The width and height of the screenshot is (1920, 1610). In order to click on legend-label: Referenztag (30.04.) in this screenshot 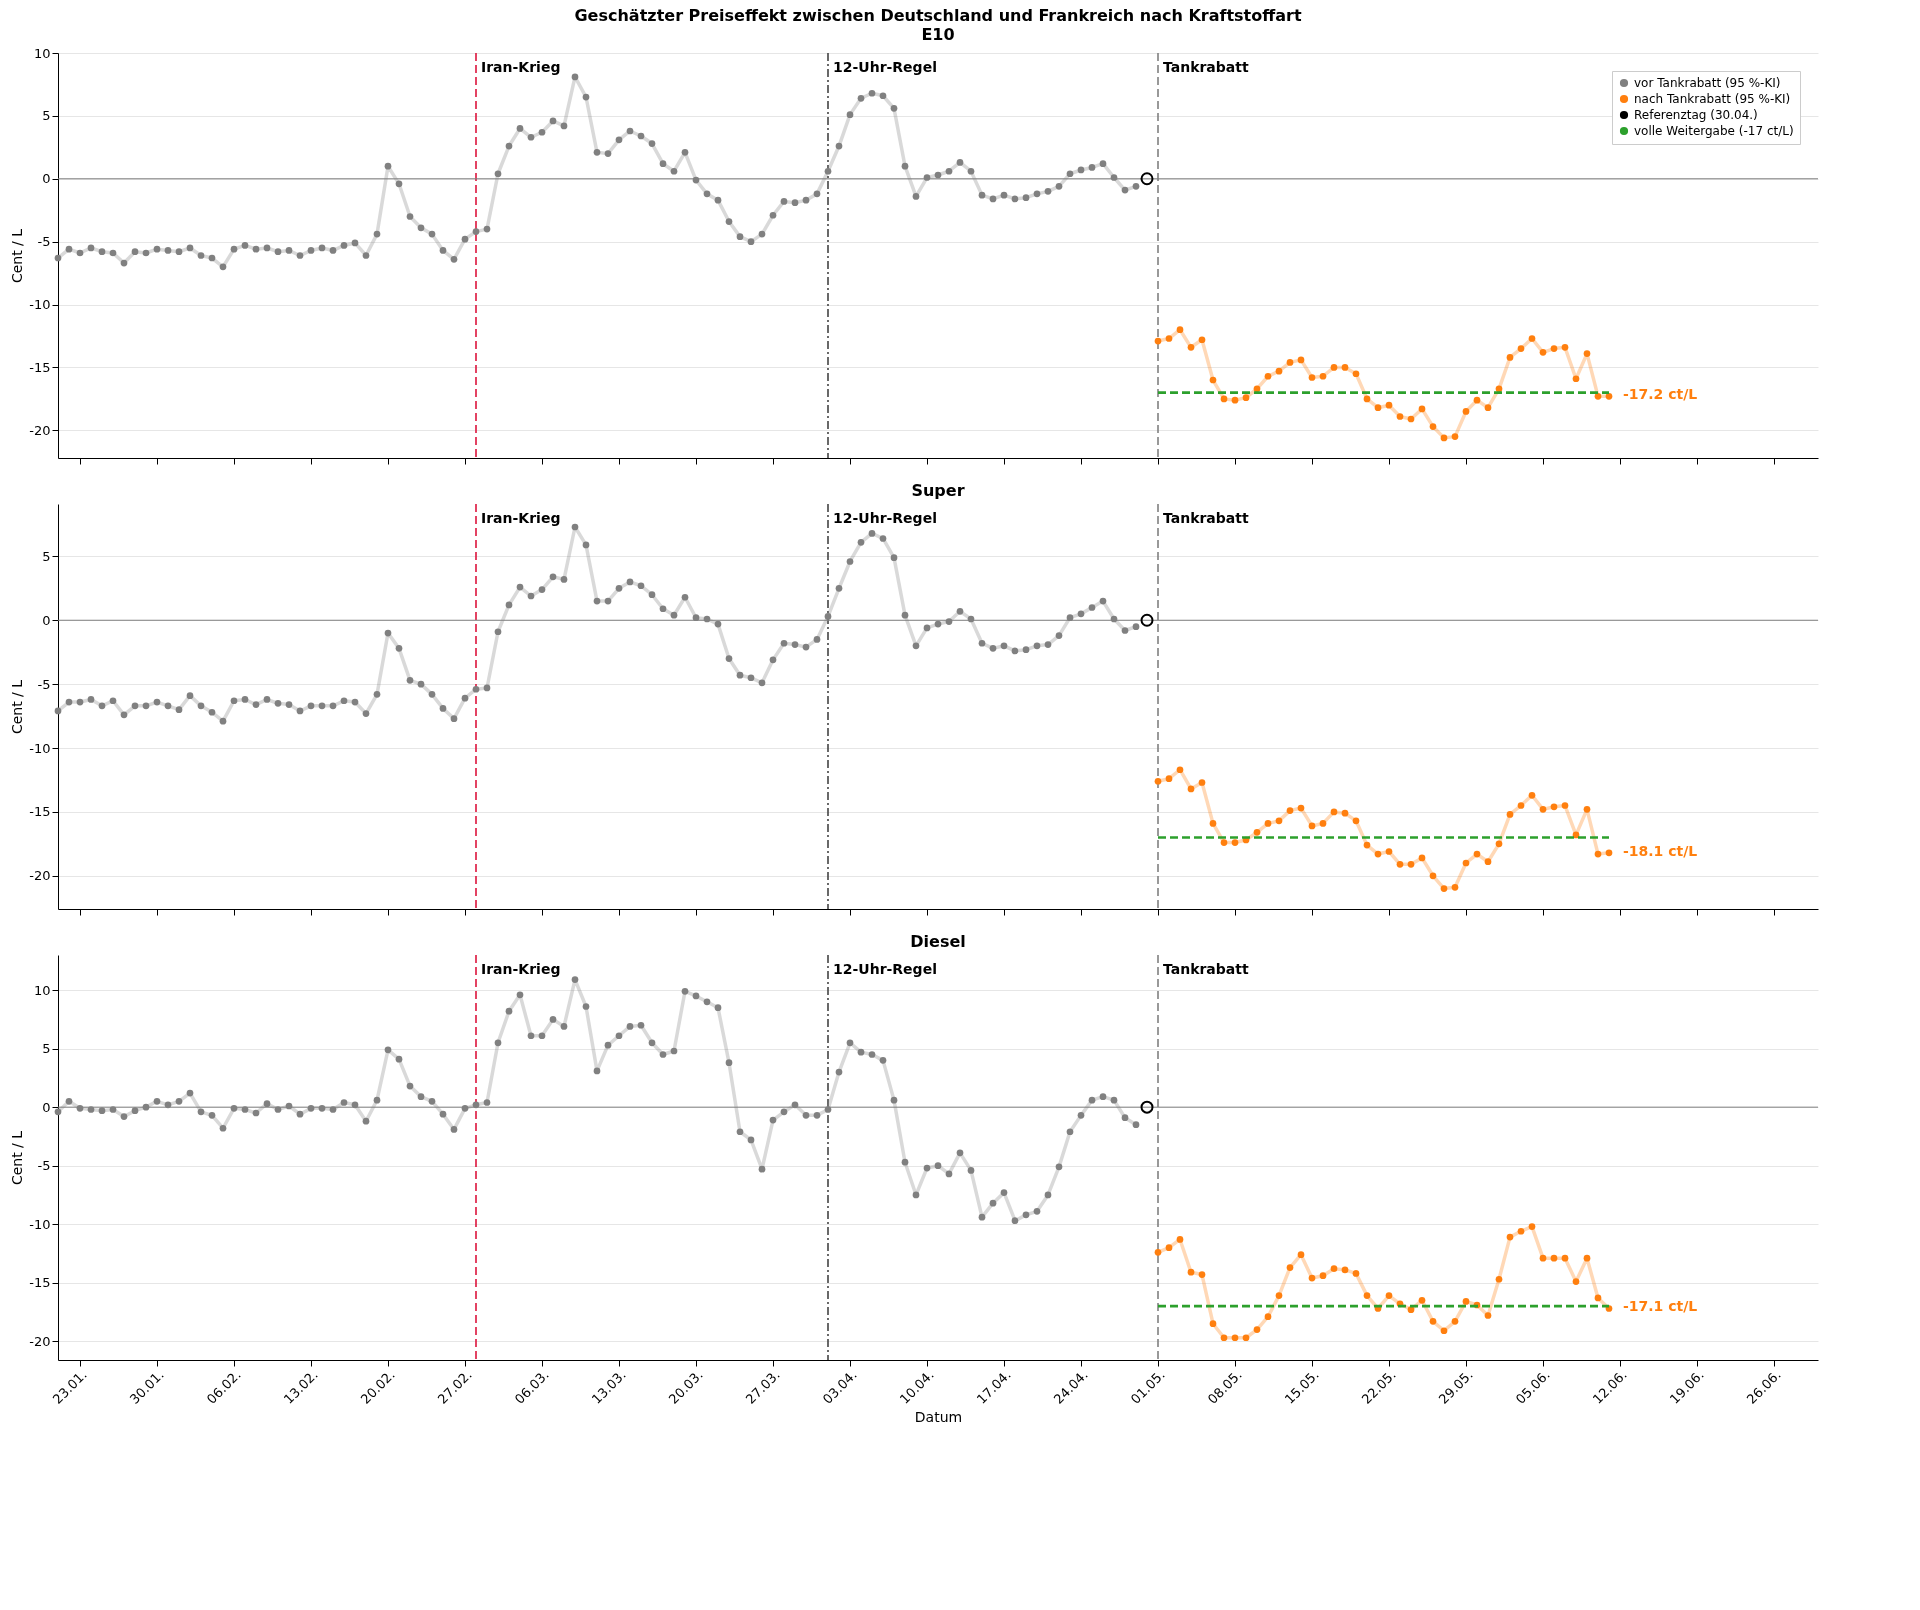, I will do `click(1696, 115)`.